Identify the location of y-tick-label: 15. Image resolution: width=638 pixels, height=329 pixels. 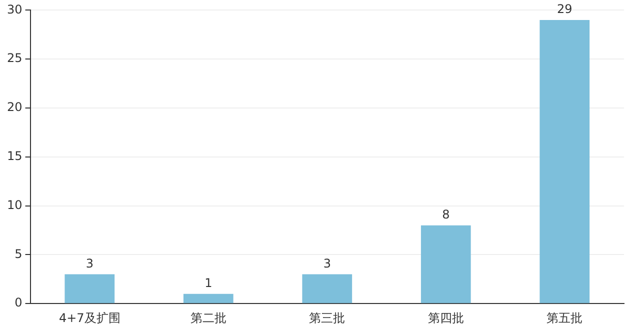
(14, 156).